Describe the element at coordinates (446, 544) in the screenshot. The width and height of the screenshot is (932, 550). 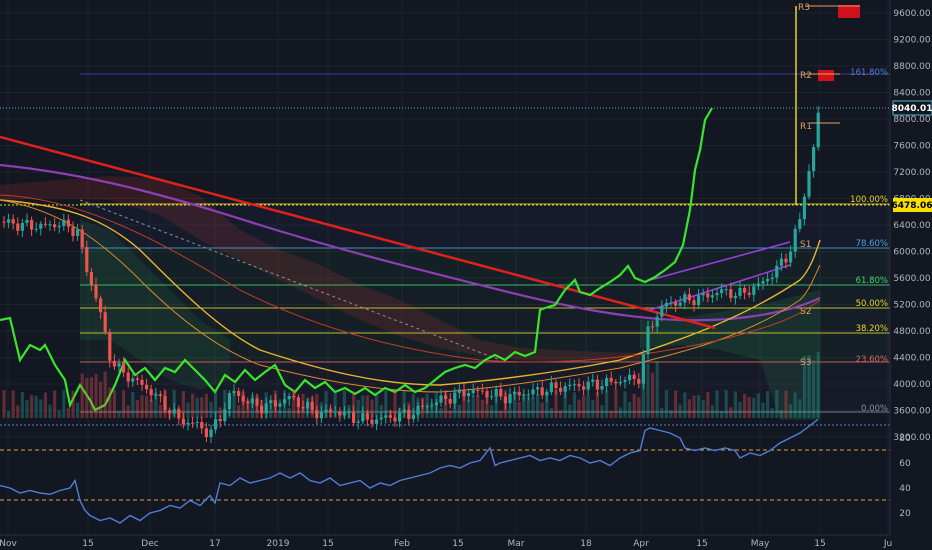
I see `time-axis: Nov 15 Dec 17 2019 15 Feb 15 Mar 18 Apr 15 May 15 Ju` at that location.